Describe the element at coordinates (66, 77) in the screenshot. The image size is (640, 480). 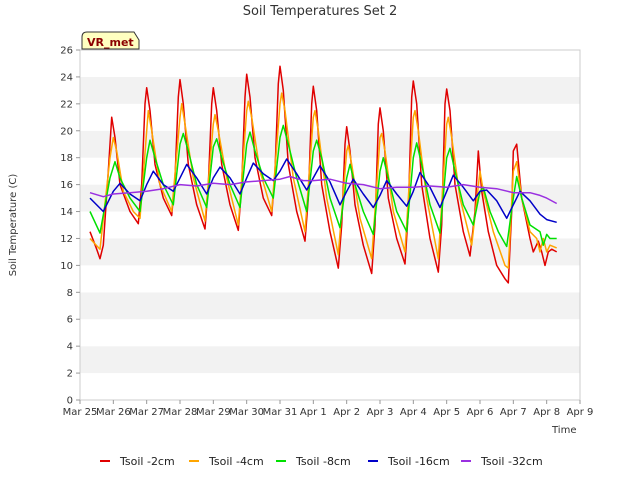
I see `y-tick-label: 24` at that location.